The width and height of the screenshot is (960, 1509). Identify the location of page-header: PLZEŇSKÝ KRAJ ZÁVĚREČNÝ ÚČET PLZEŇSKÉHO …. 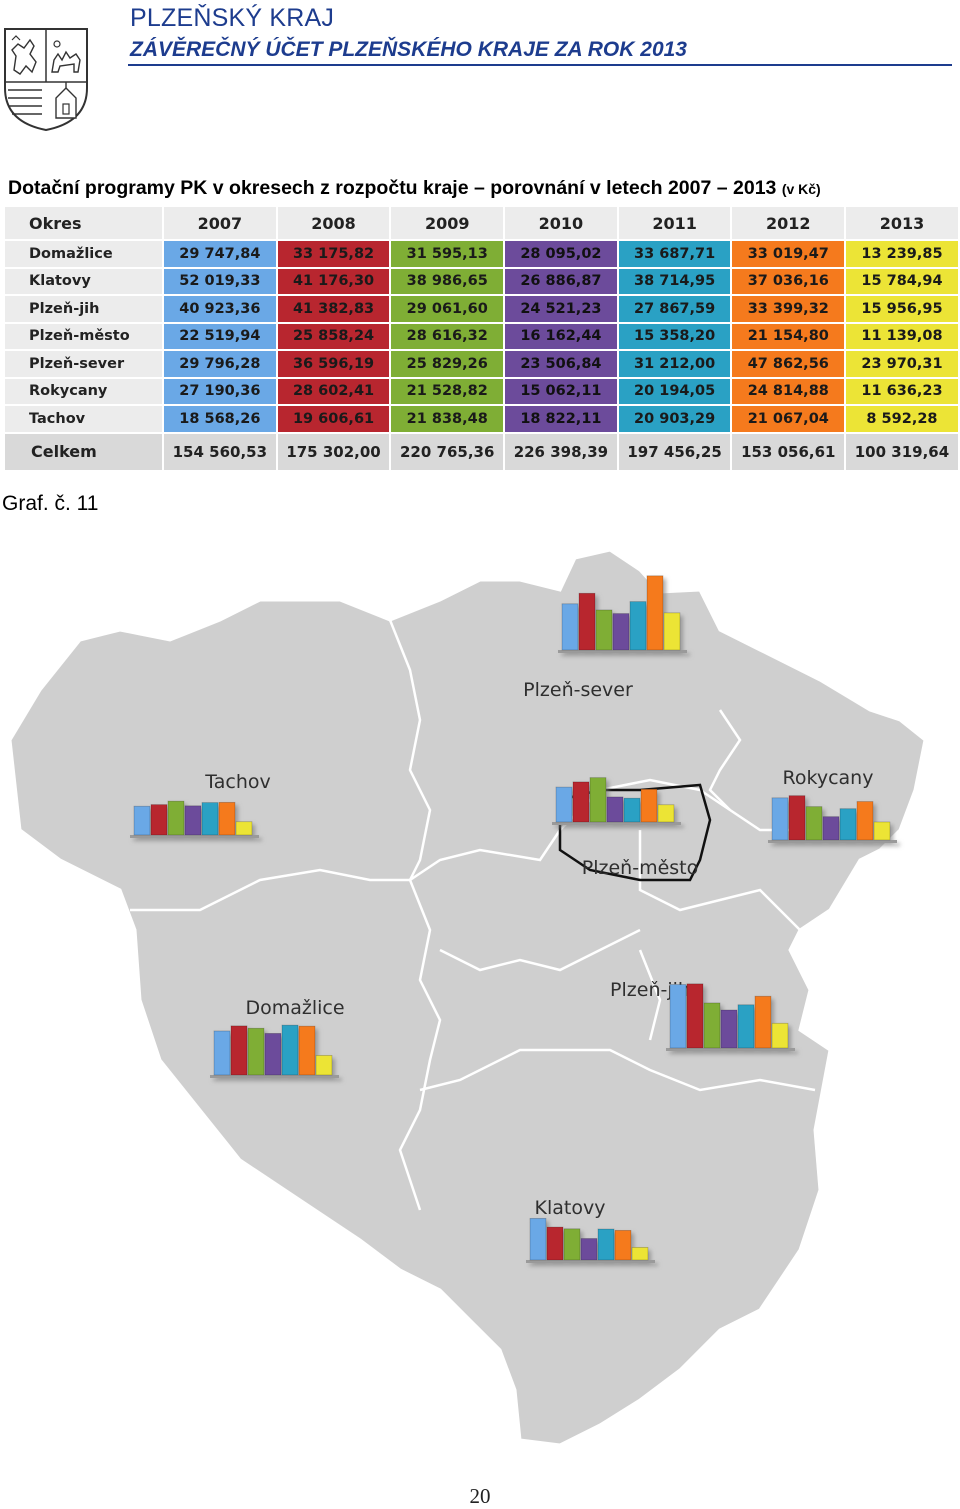
(480, 67).